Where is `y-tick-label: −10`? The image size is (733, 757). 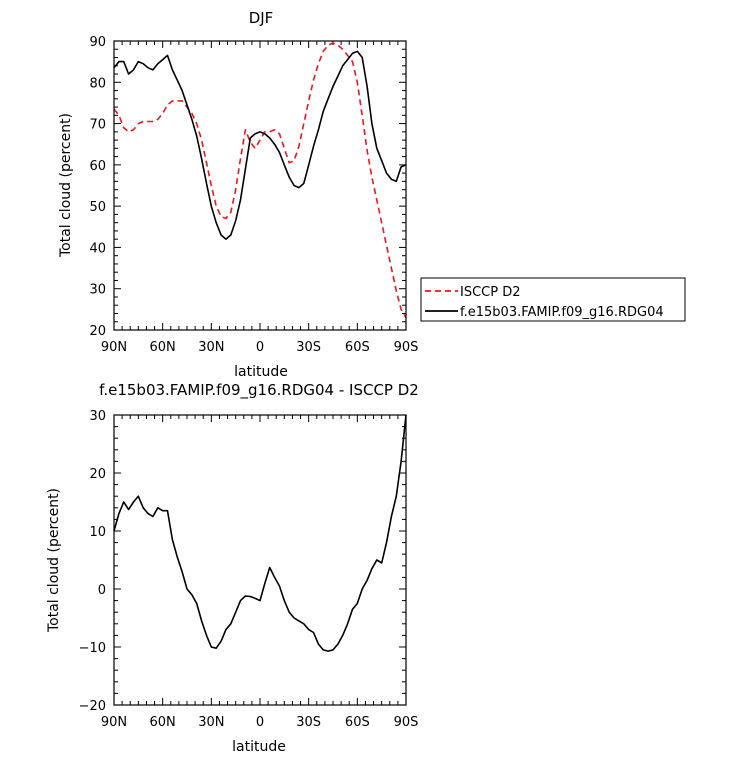 y-tick-label: −10 is located at coordinates (92, 648).